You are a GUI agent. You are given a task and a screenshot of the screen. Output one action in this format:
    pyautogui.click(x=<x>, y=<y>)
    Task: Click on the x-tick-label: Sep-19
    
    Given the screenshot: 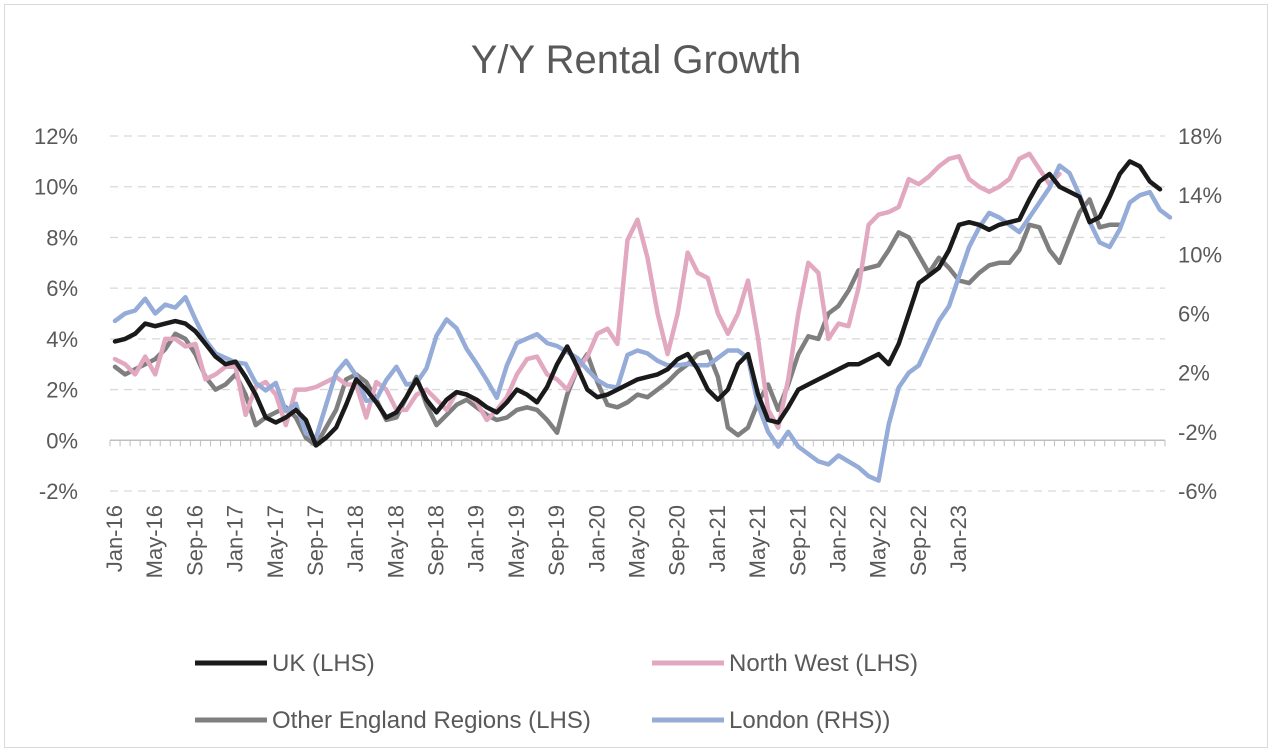 What is the action you would take?
    pyautogui.click(x=556, y=540)
    